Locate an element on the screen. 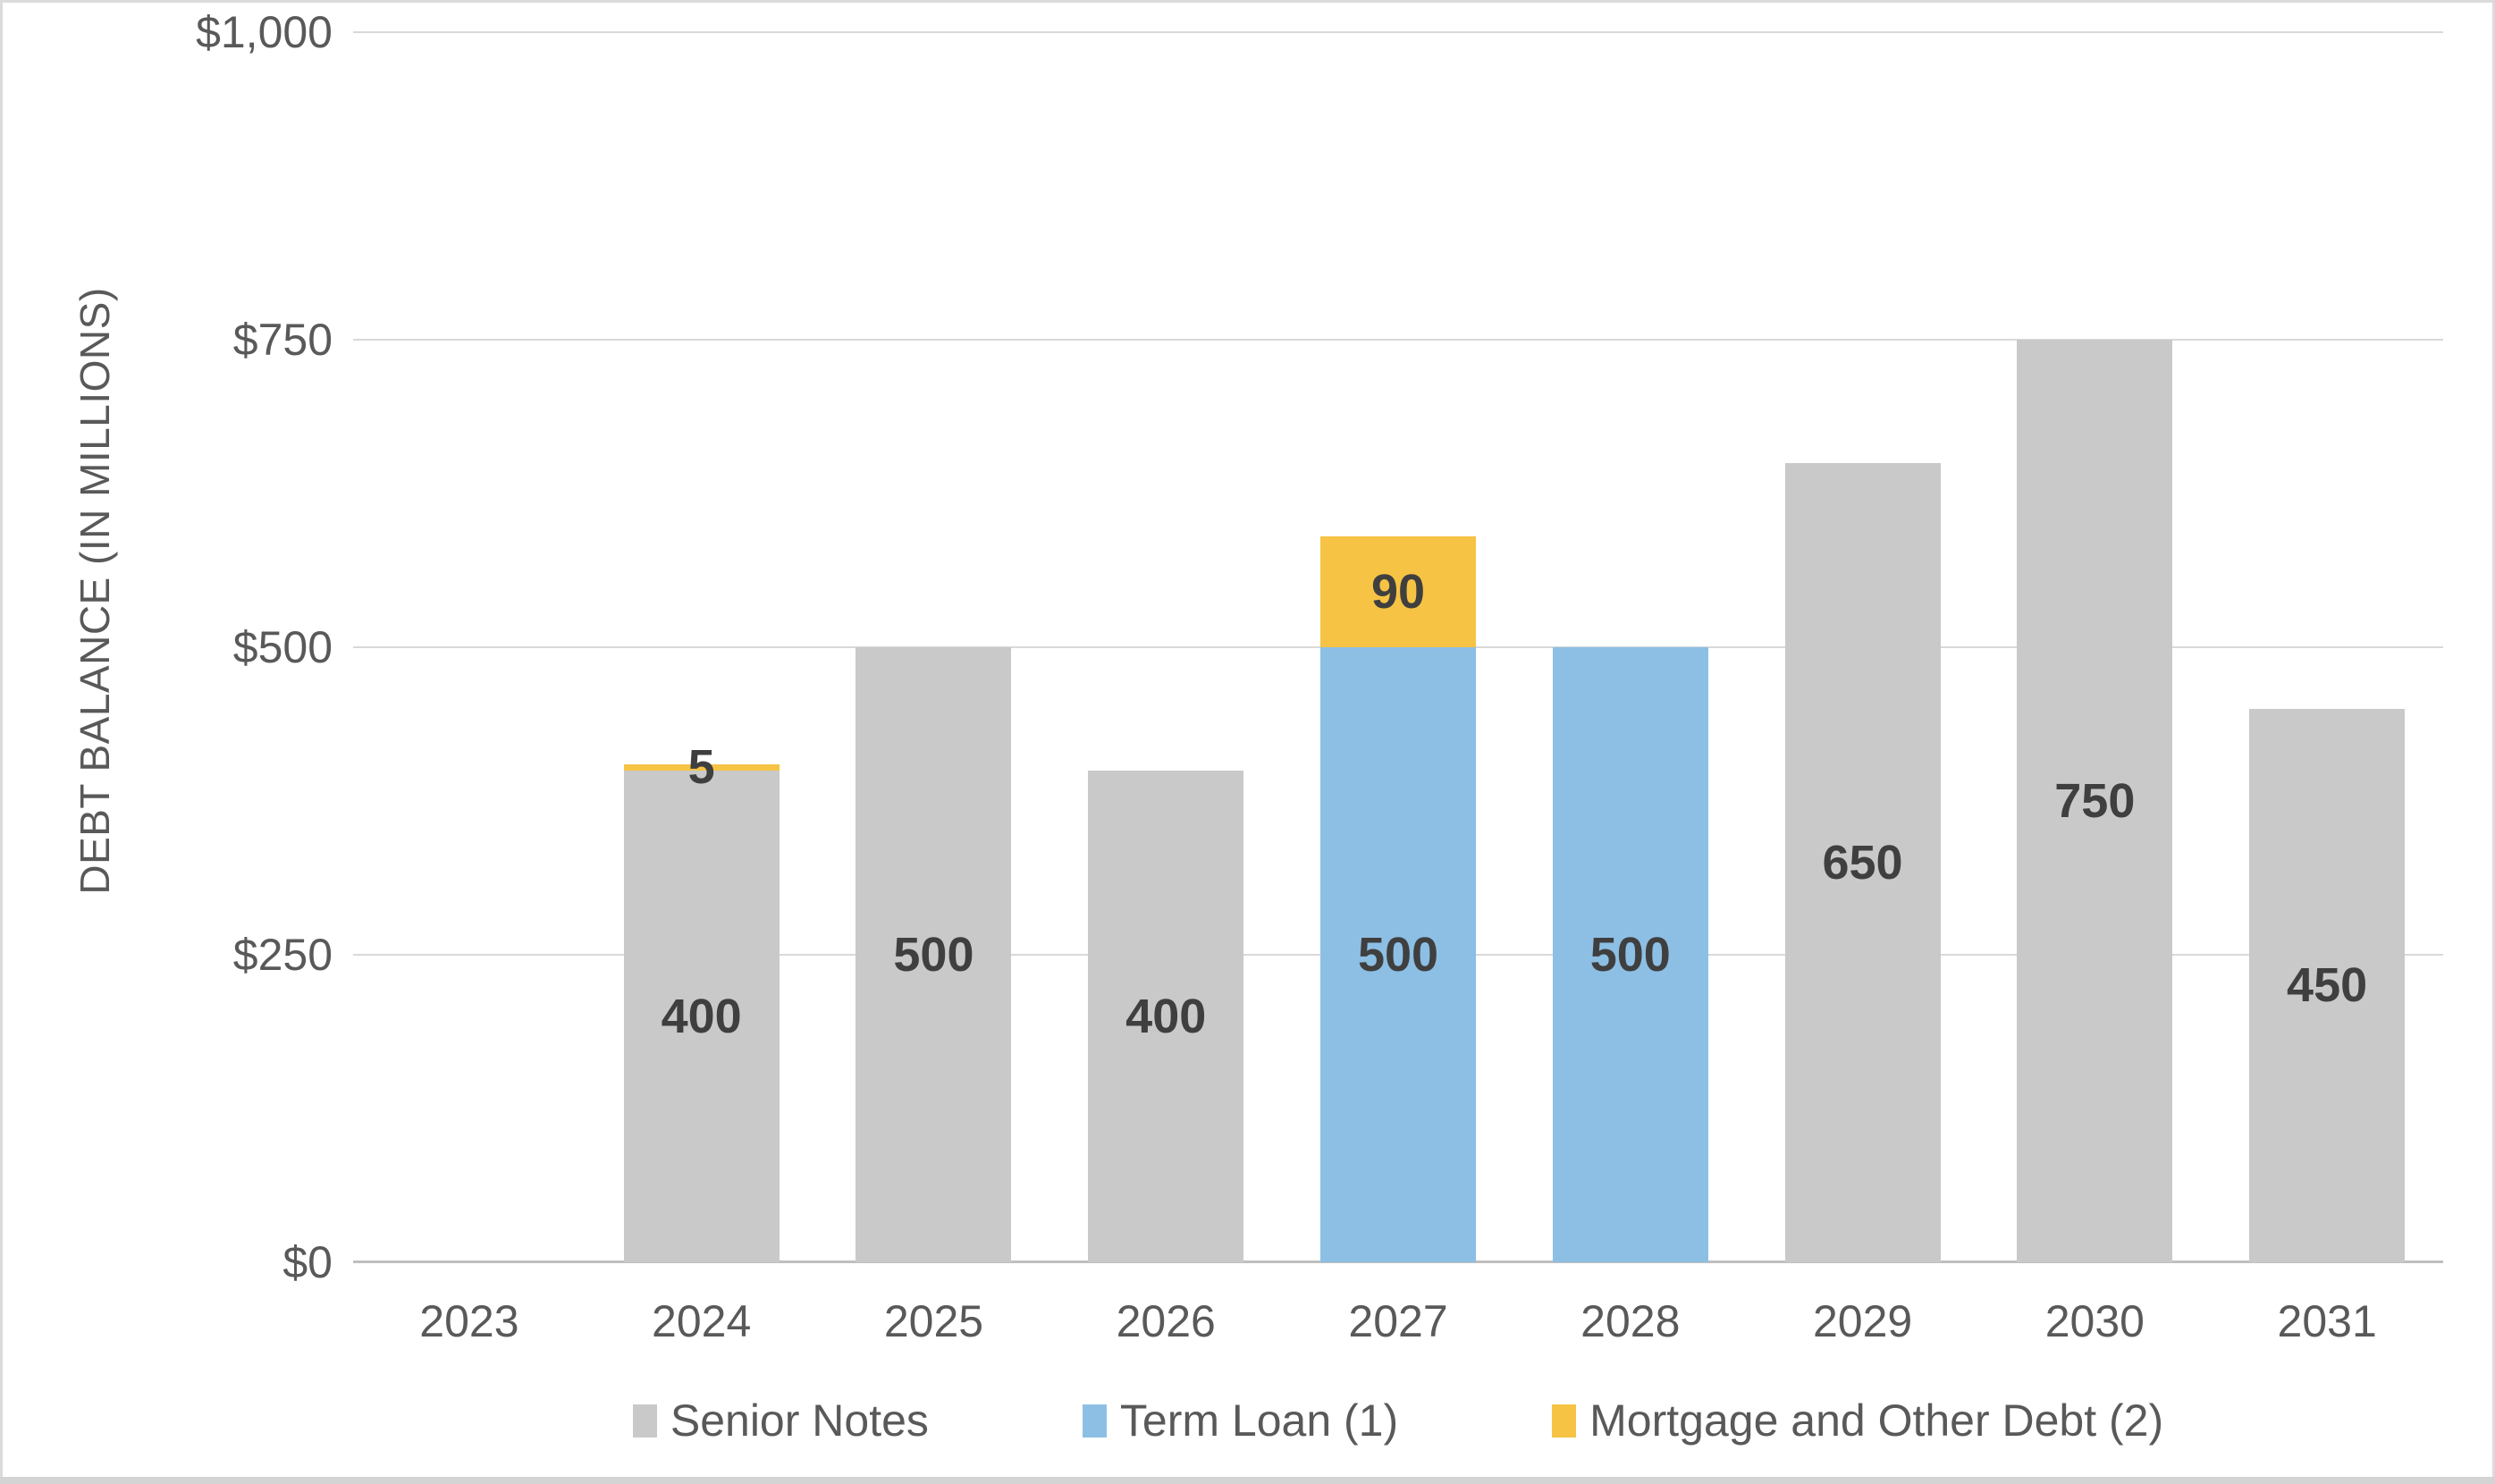  bar-2027: 500 90 is located at coordinates (1398, 899).